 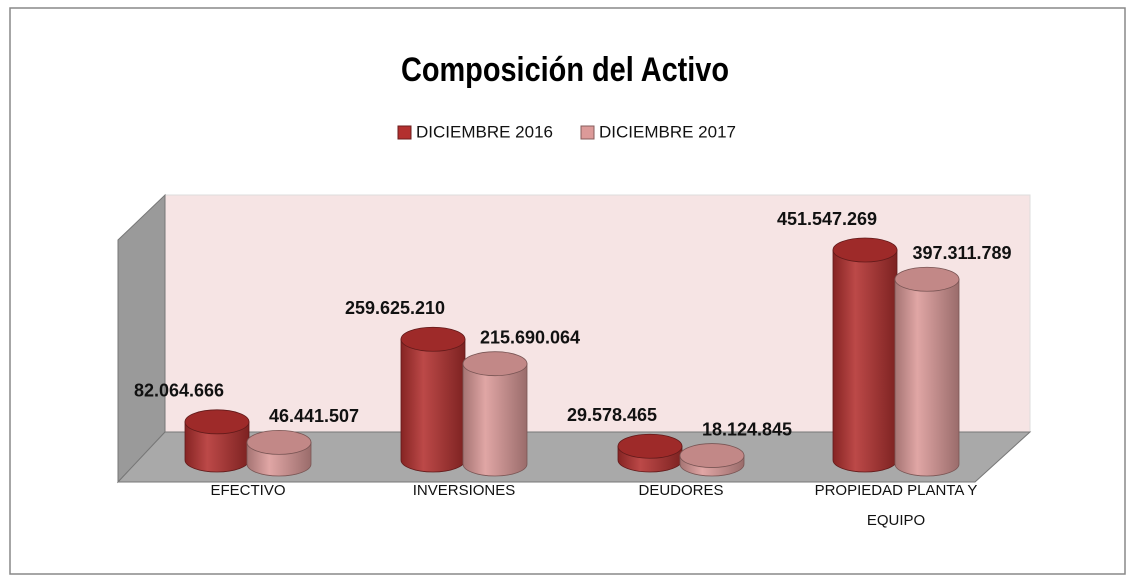 I want to click on data-label: 397.311.789, so click(x=961, y=253).